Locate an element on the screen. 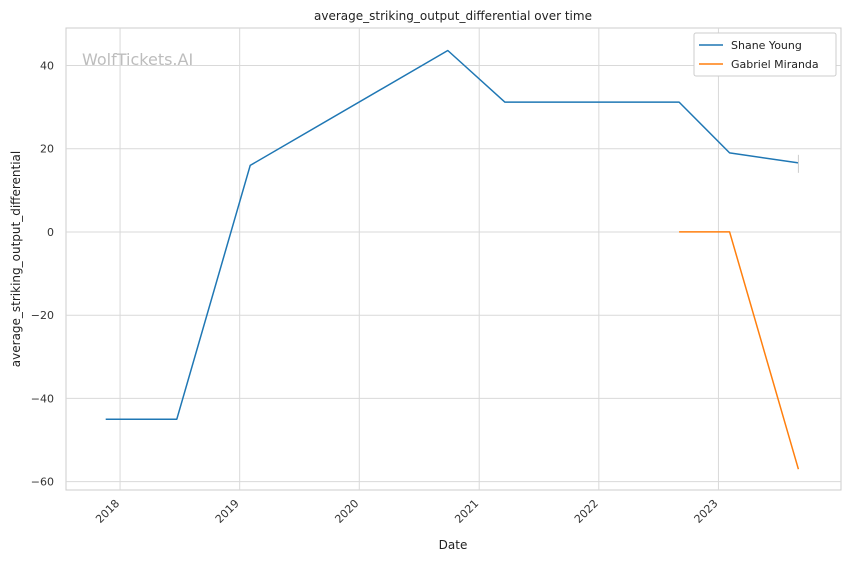 The image size is (850, 561). y-tick-label: −40 is located at coordinates (42, 398).